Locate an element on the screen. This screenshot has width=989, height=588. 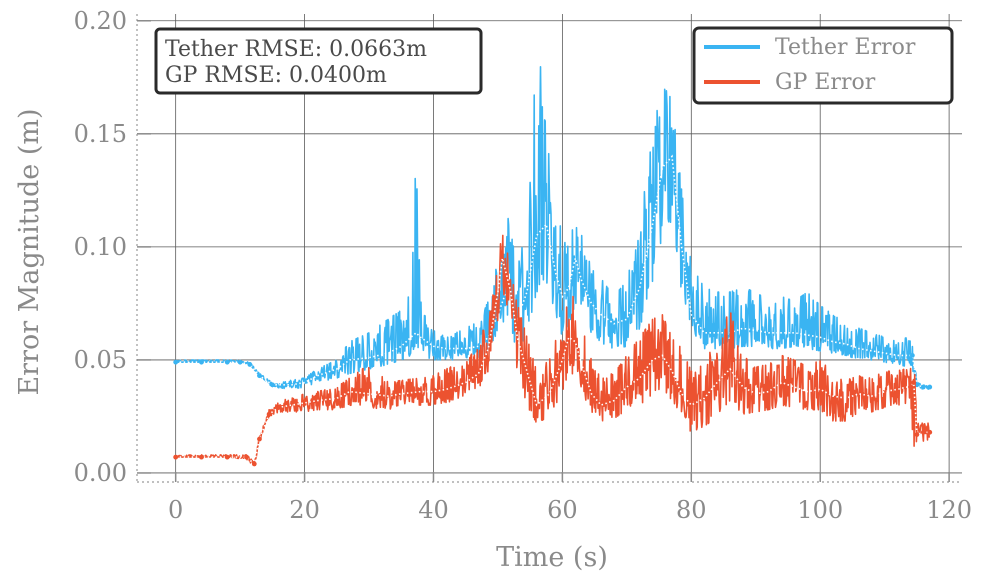
x-tick-label: 60 is located at coordinates (562, 510).